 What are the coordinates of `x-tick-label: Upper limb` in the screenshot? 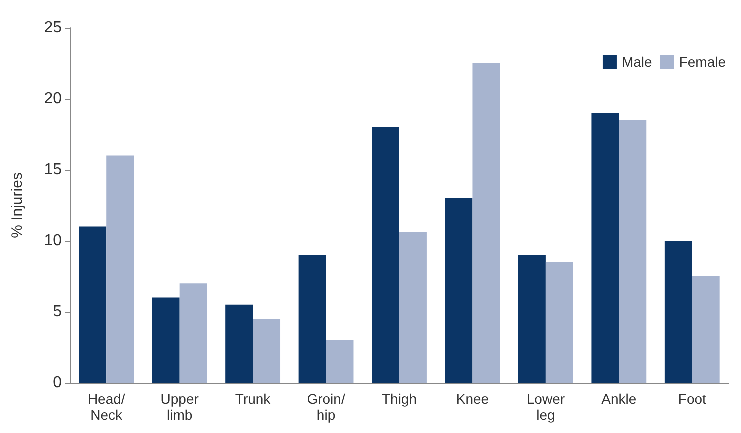 It's located at (180, 407).